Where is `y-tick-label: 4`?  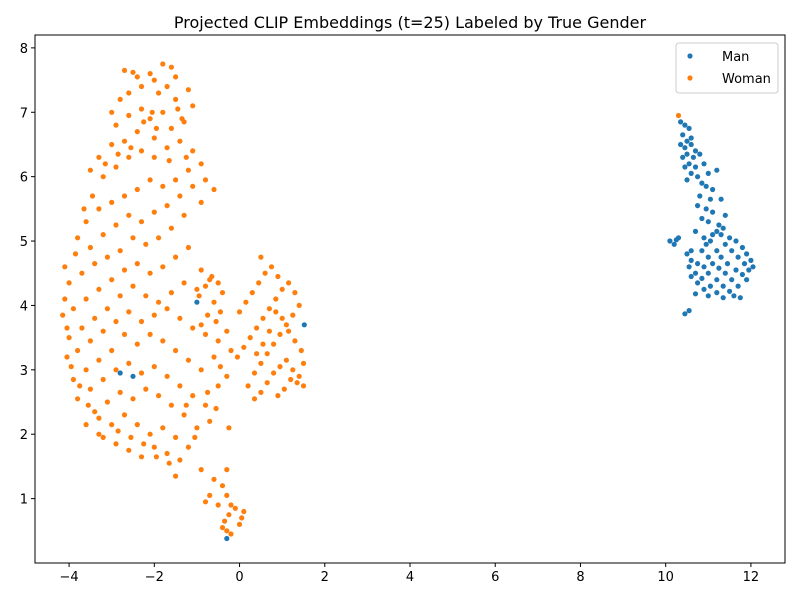 y-tick-label: 4 is located at coordinates (24, 306).